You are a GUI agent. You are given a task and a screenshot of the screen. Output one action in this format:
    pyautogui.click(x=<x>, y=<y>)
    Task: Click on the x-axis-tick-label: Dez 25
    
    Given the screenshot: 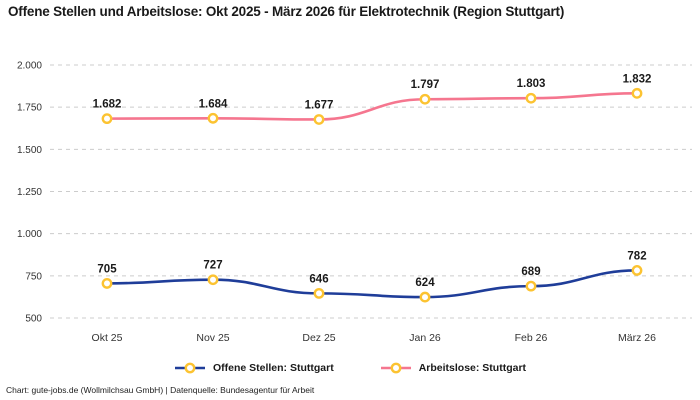 What is the action you would take?
    pyautogui.click(x=318, y=338)
    